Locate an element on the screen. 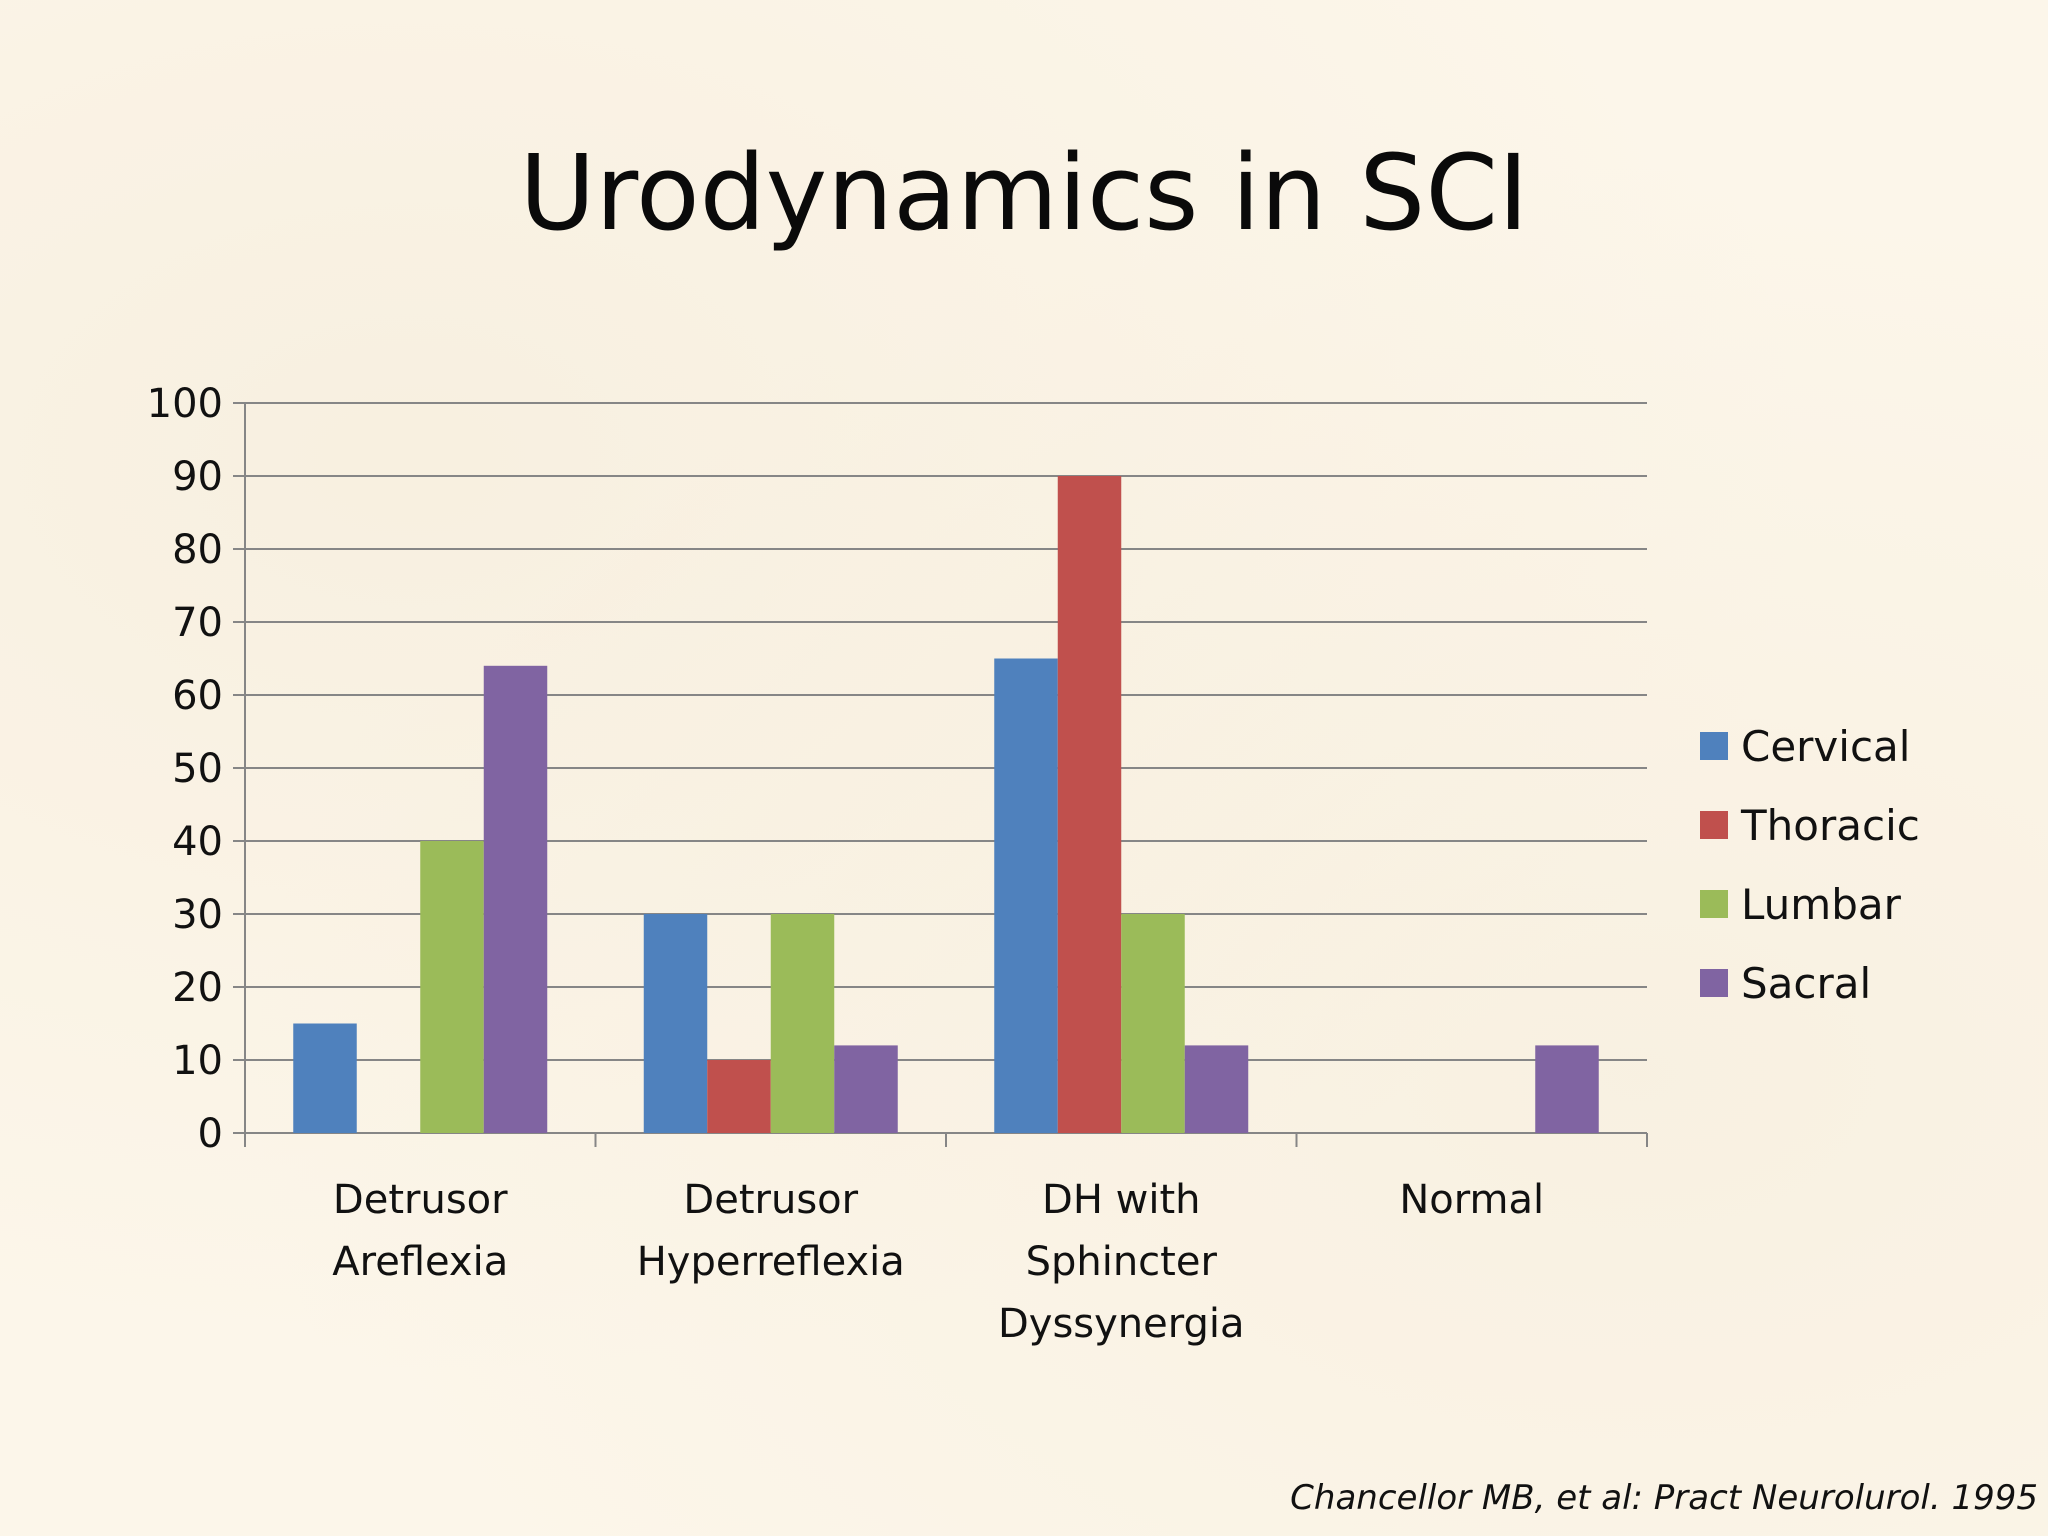 The image size is (2048, 1536). y-tick-label: 60 is located at coordinates (197, 696).